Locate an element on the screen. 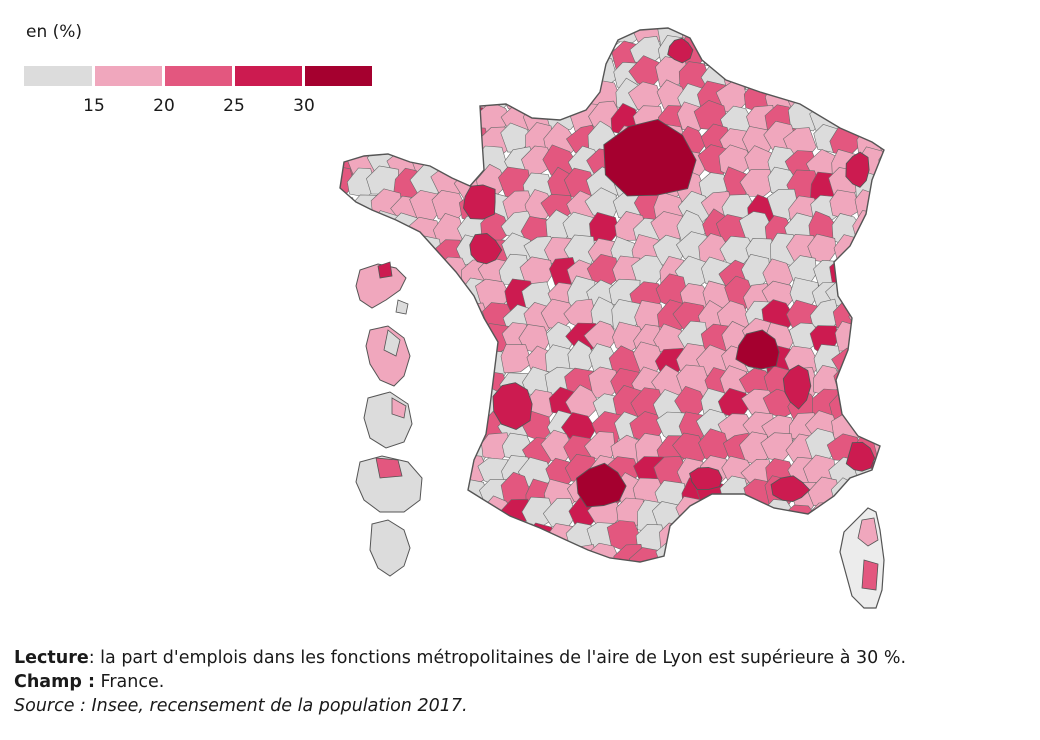 The image size is (1040, 740). legend-color-scale is located at coordinates (199, 76).